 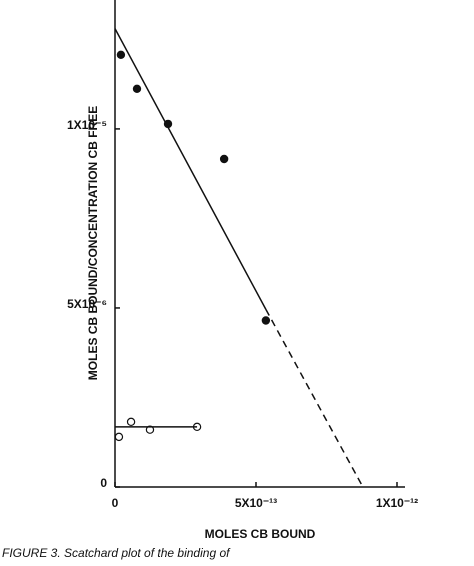 What do you see at coordinates (93, 243) in the screenshot?
I see `y-axis-label: MOLES CB BOUND/CONCENTRATION CB FREE` at bounding box center [93, 243].